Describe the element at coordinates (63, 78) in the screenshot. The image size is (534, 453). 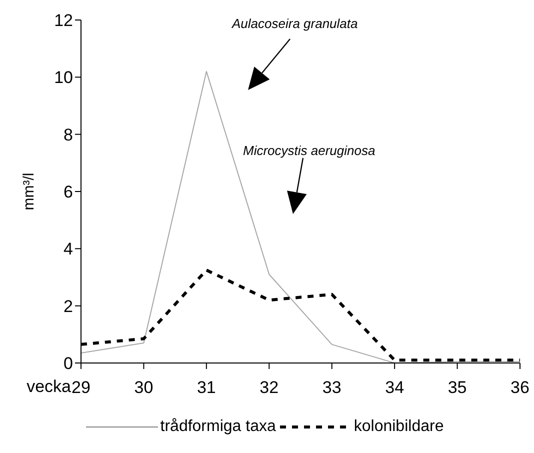
I see `y-tick-label: 10` at that location.